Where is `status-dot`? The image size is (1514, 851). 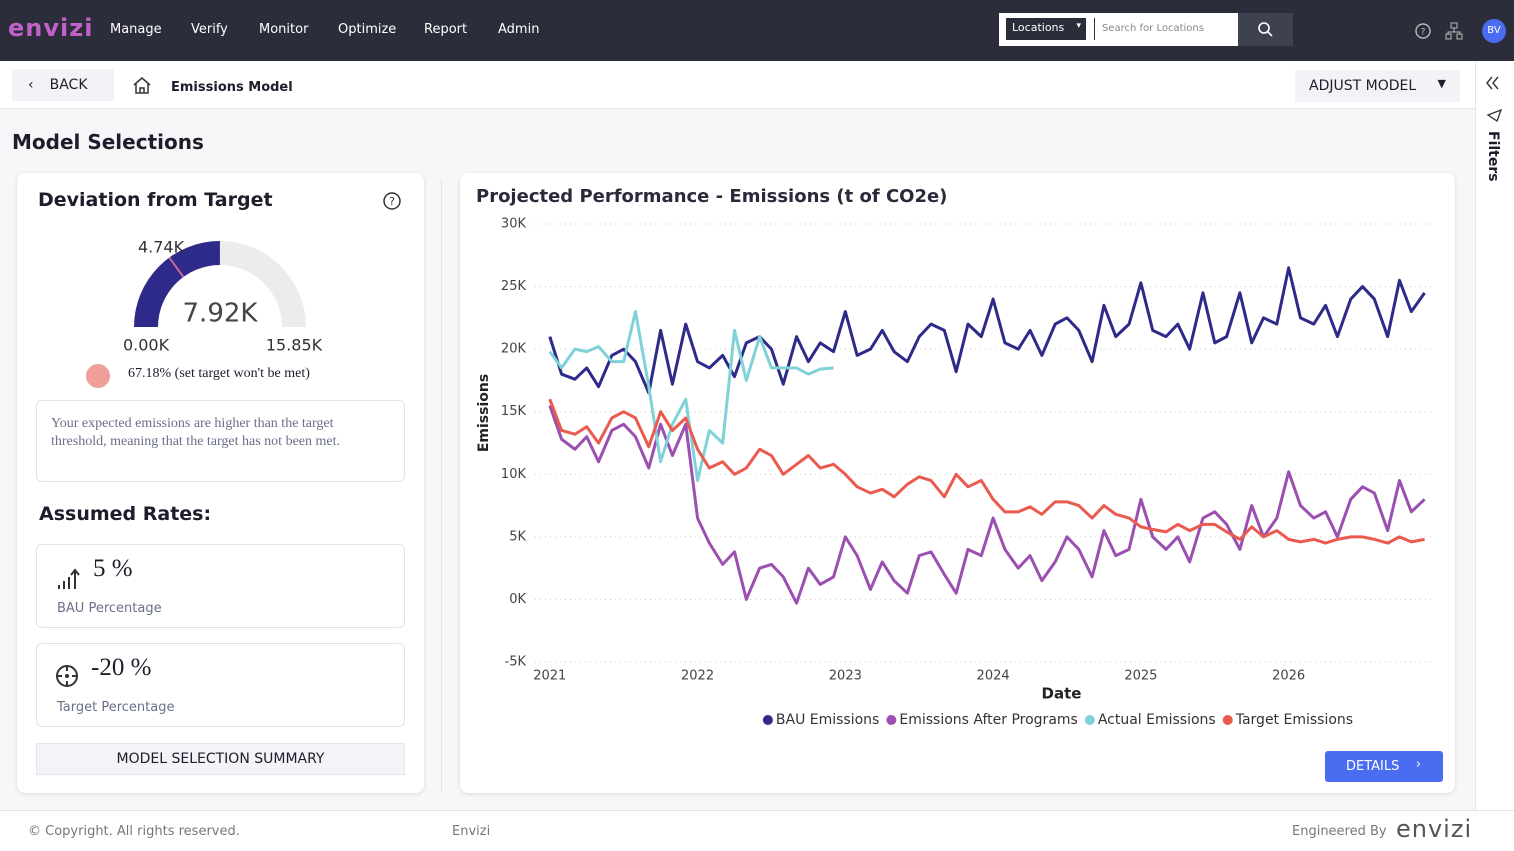
status-dot is located at coordinates (98, 376).